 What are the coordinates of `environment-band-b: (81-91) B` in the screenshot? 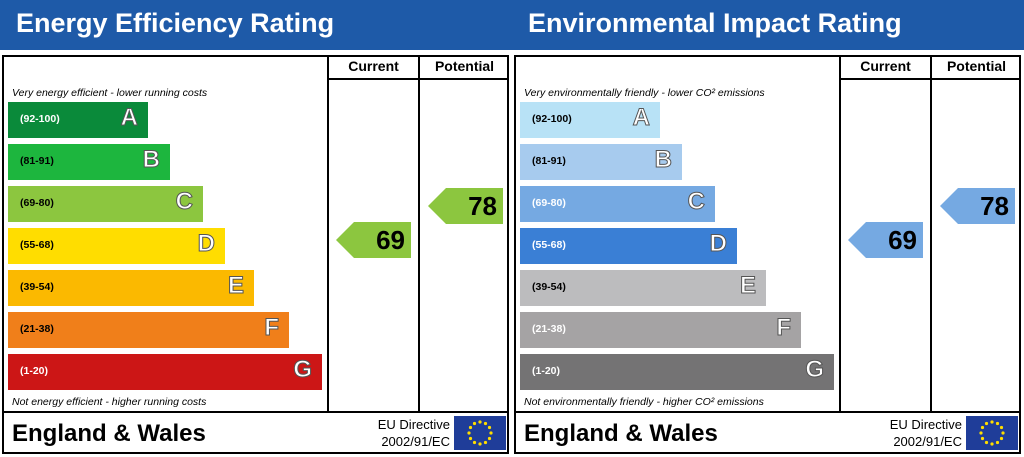 It's located at (601, 162).